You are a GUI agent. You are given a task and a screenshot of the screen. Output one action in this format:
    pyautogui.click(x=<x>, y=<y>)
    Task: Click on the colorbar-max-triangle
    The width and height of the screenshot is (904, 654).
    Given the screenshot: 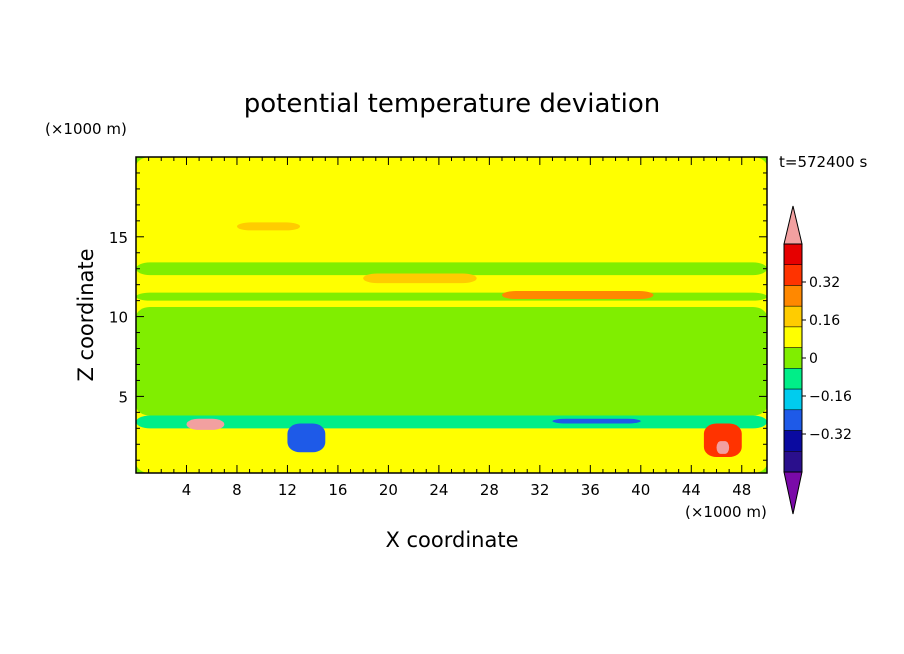 What is the action you would take?
    pyautogui.click(x=793, y=225)
    